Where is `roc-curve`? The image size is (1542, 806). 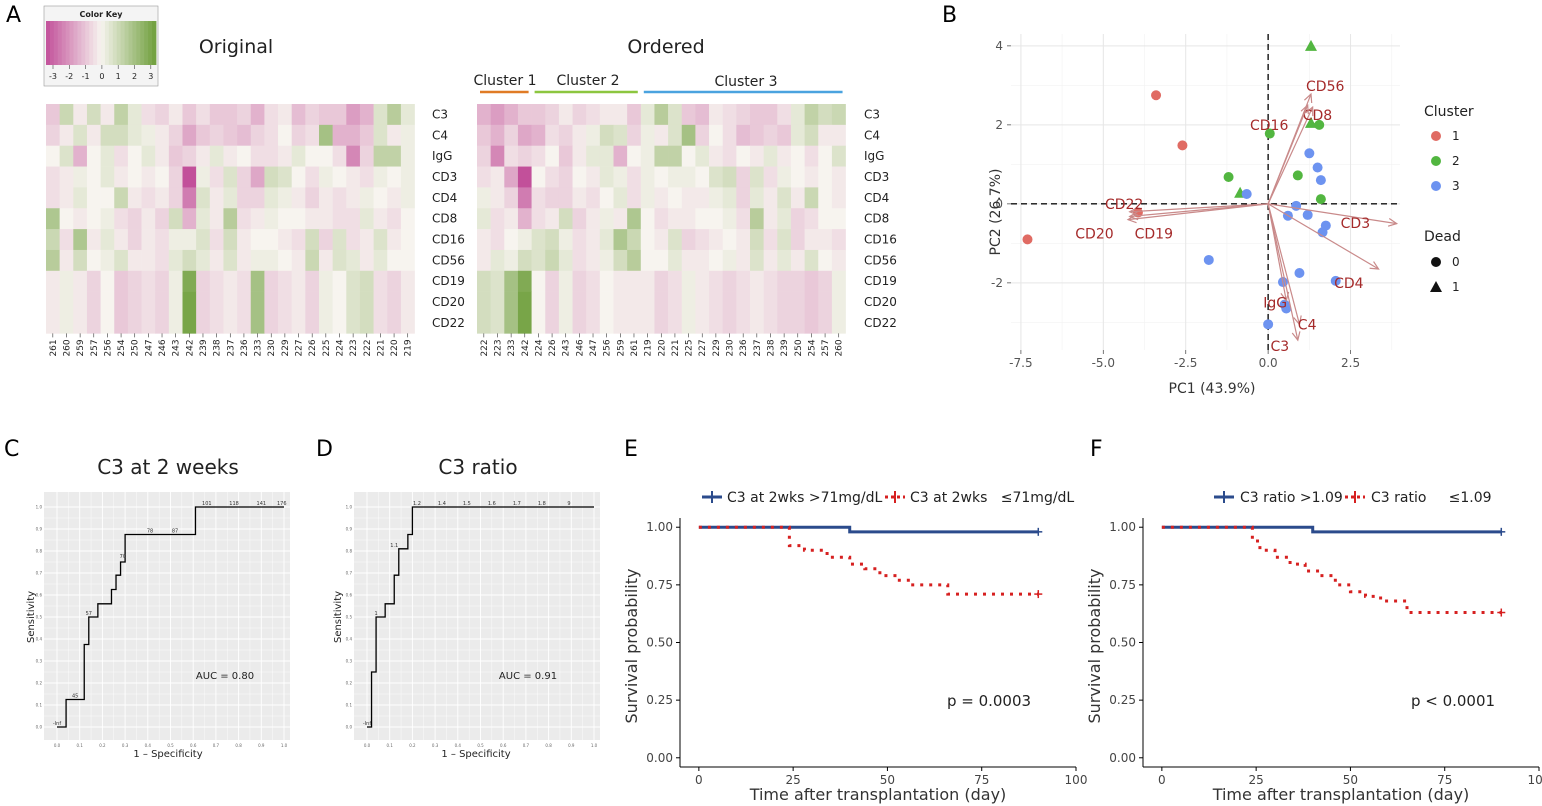 roc-curve is located at coordinates (170, 617).